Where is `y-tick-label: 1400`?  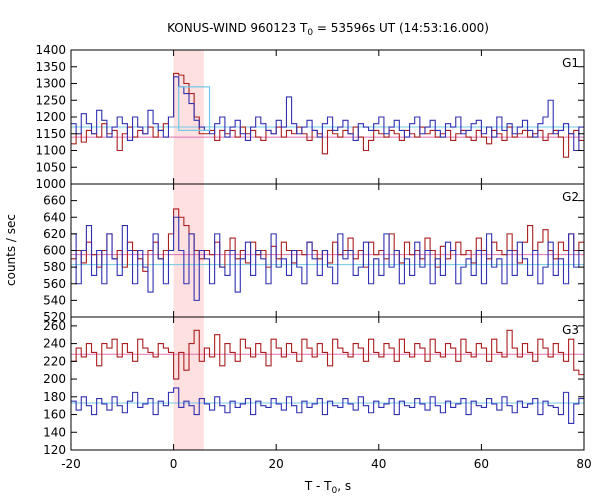 y-tick-label: 1400 is located at coordinates (50, 50).